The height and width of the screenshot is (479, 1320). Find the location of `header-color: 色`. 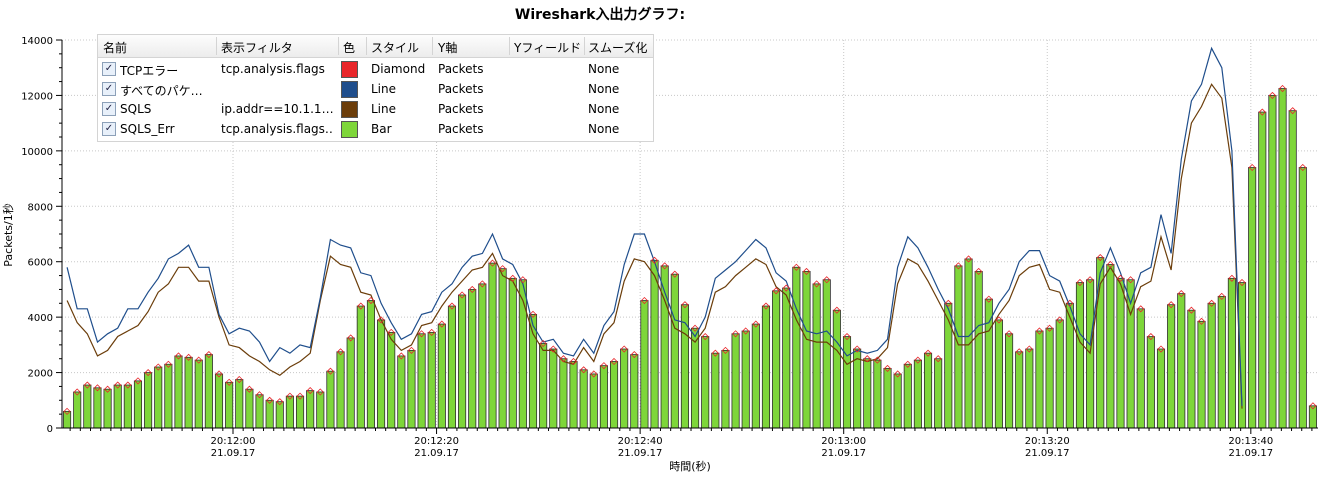

header-color: 色 is located at coordinates (349, 48).